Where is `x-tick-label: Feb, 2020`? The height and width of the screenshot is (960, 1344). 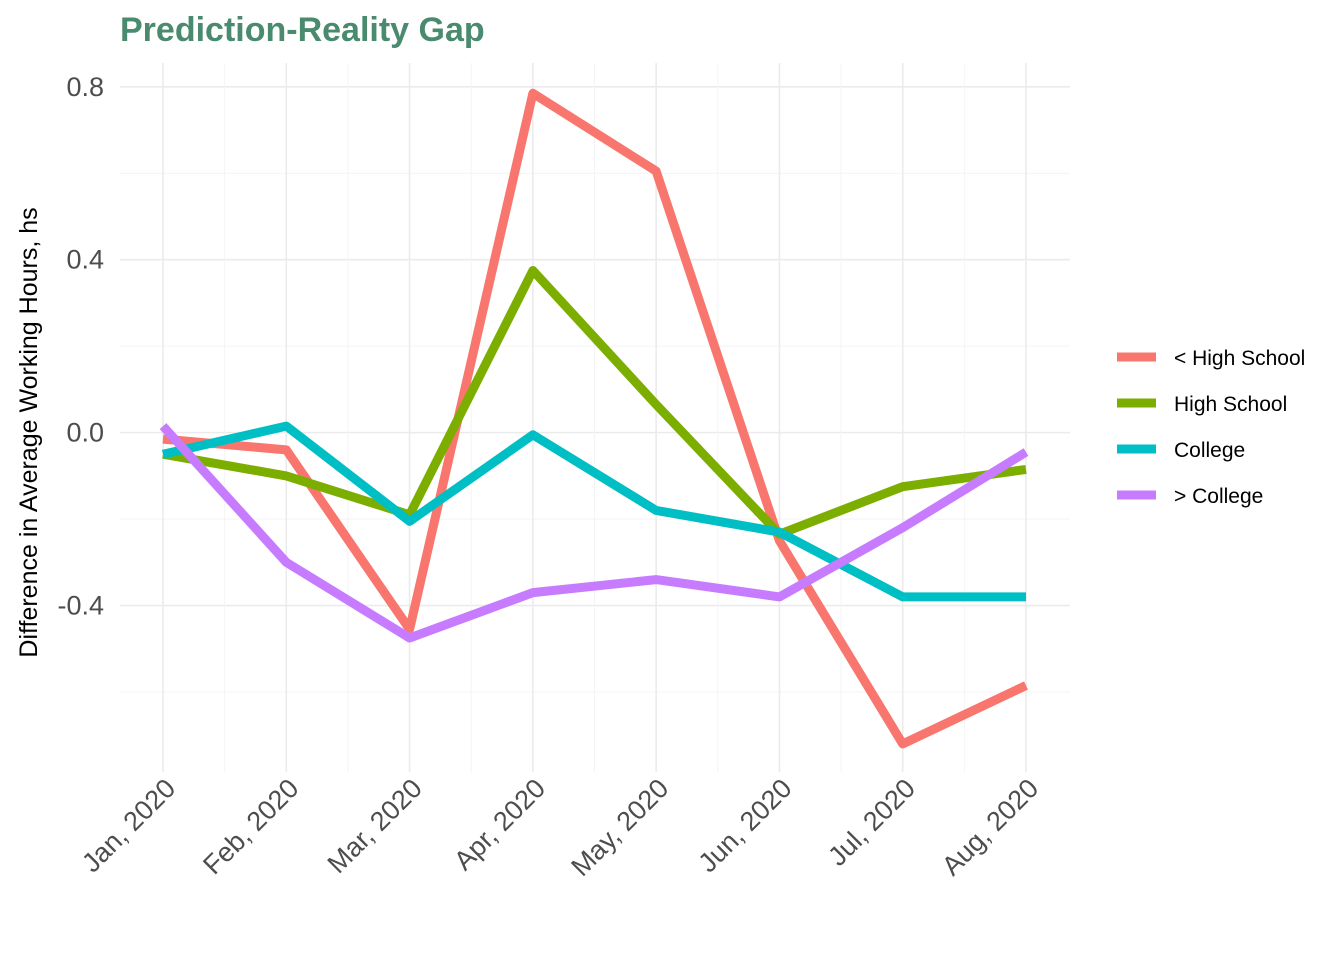
x-tick-label: Feb, 2020 is located at coordinates (250, 826).